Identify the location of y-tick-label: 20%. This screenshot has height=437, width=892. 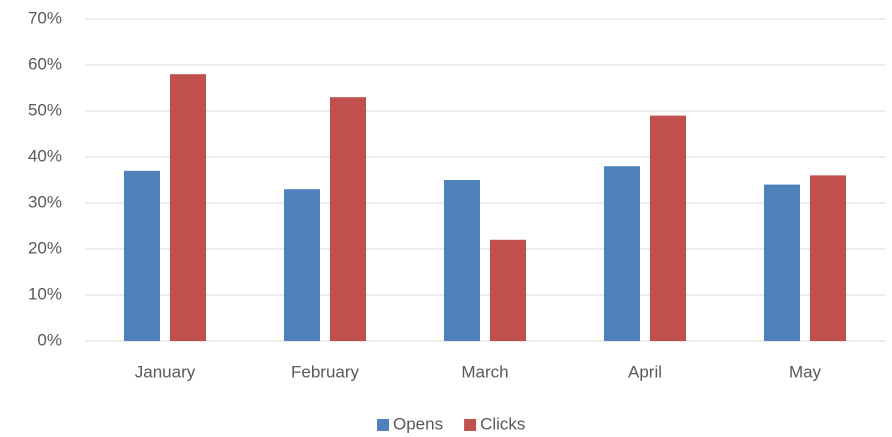
(45, 247).